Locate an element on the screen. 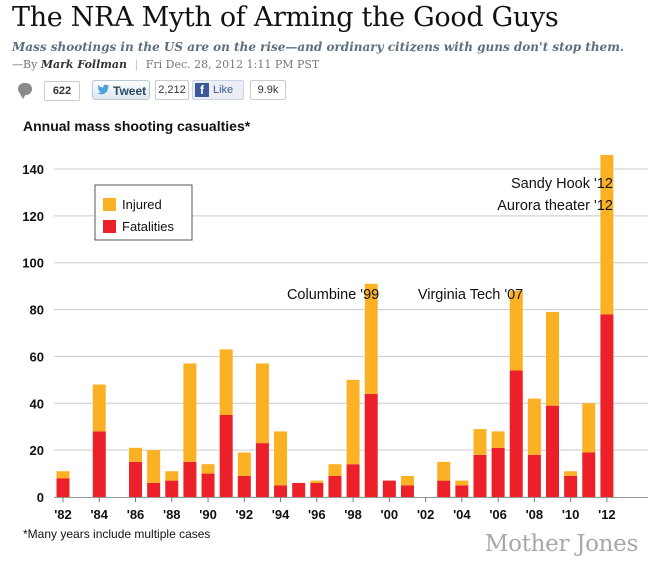 Image resolution: width=658 pixels, height=562 pixels. facebook-f-icon: f is located at coordinates (202, 90).